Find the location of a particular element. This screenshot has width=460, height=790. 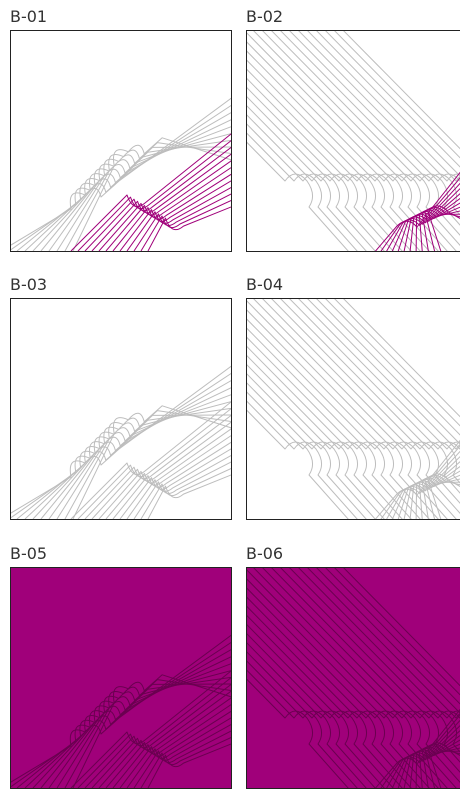

tile-label-b06: B-06 is located at coordinates (265, 553).